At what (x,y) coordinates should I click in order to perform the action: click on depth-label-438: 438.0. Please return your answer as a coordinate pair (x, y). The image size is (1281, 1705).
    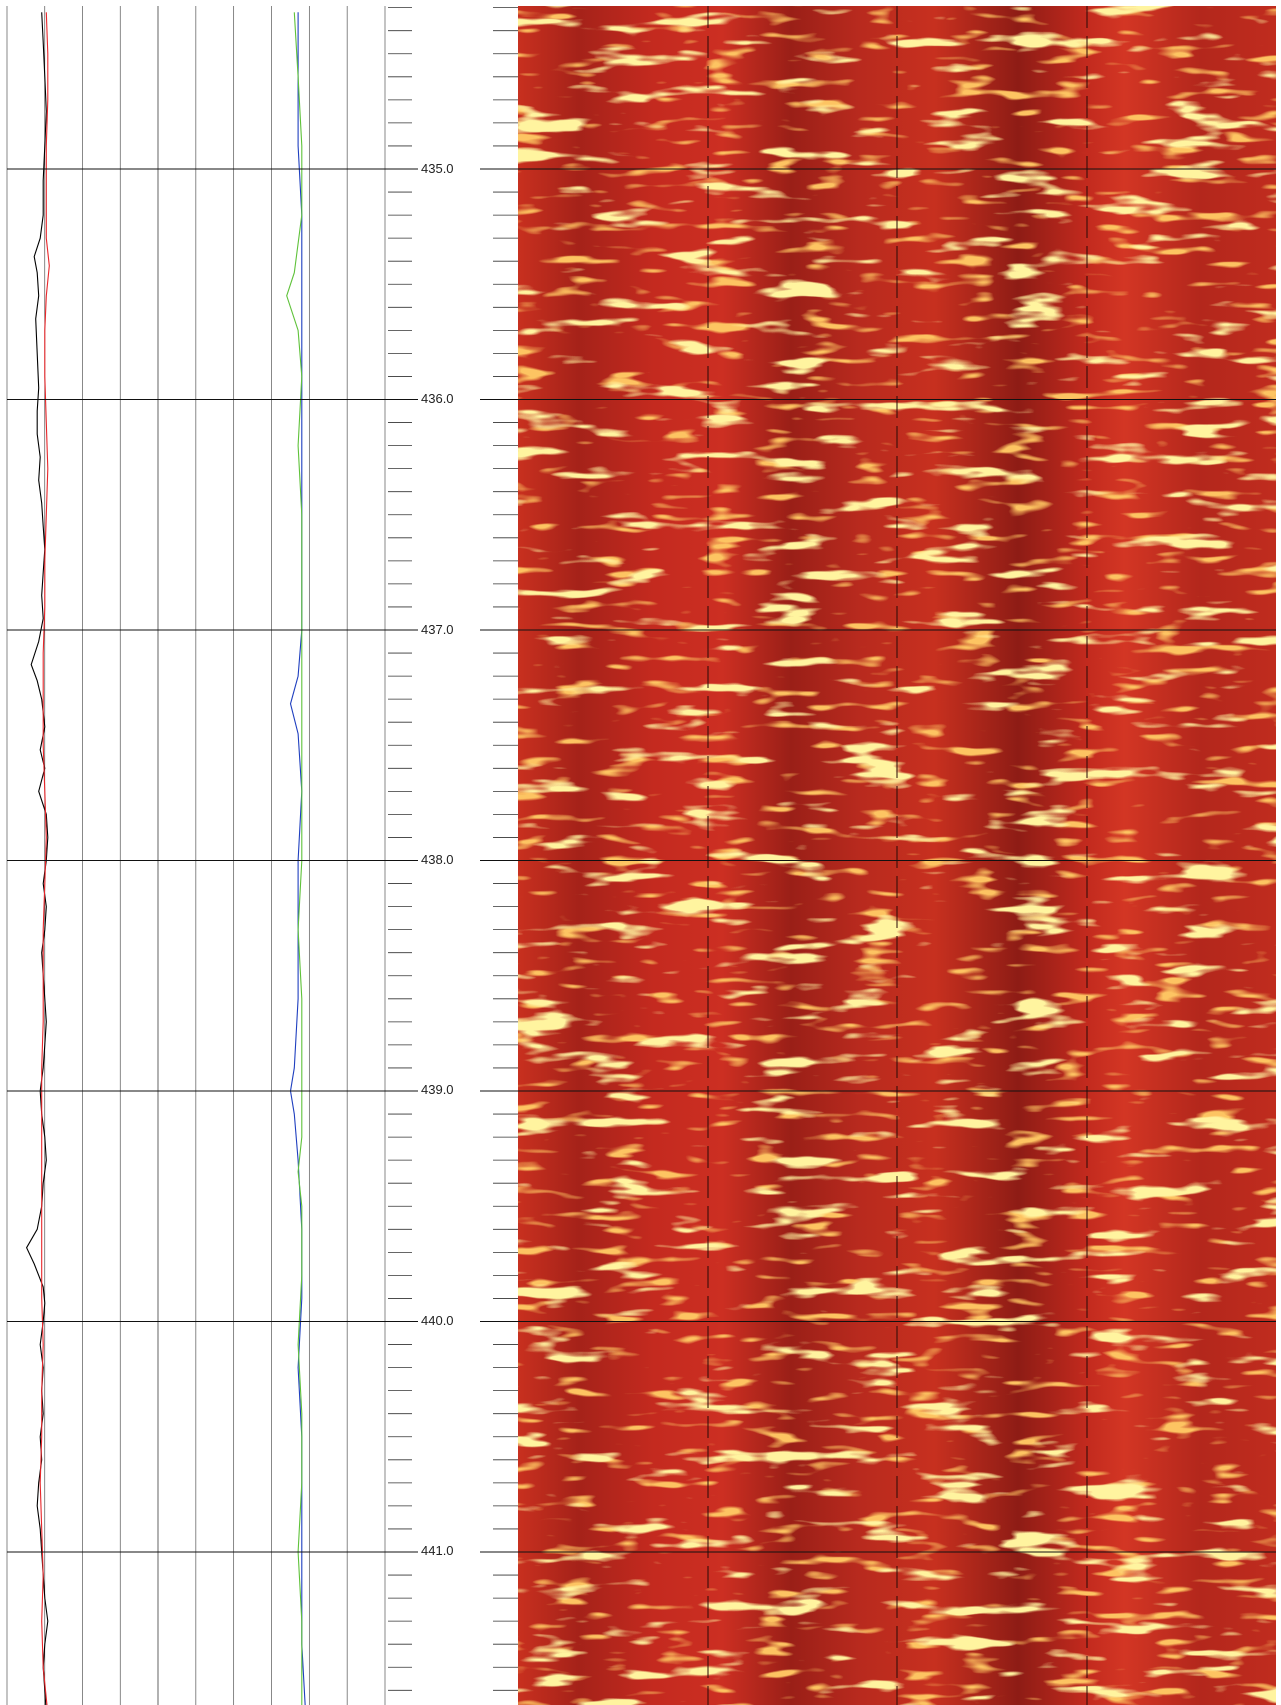
    Looking at the image, I should click on (437, 859).